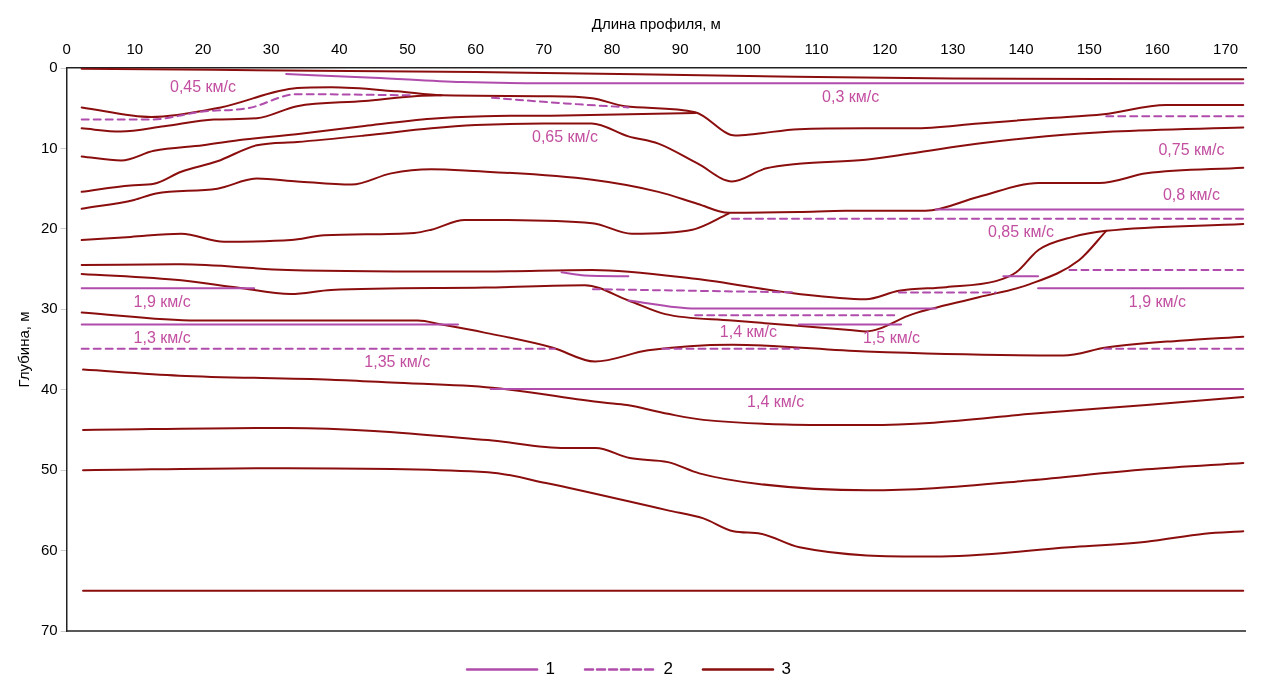 This screenshot has height=700, width=1268. I want to click on x-tick-label: 150, so click(1089, 49).